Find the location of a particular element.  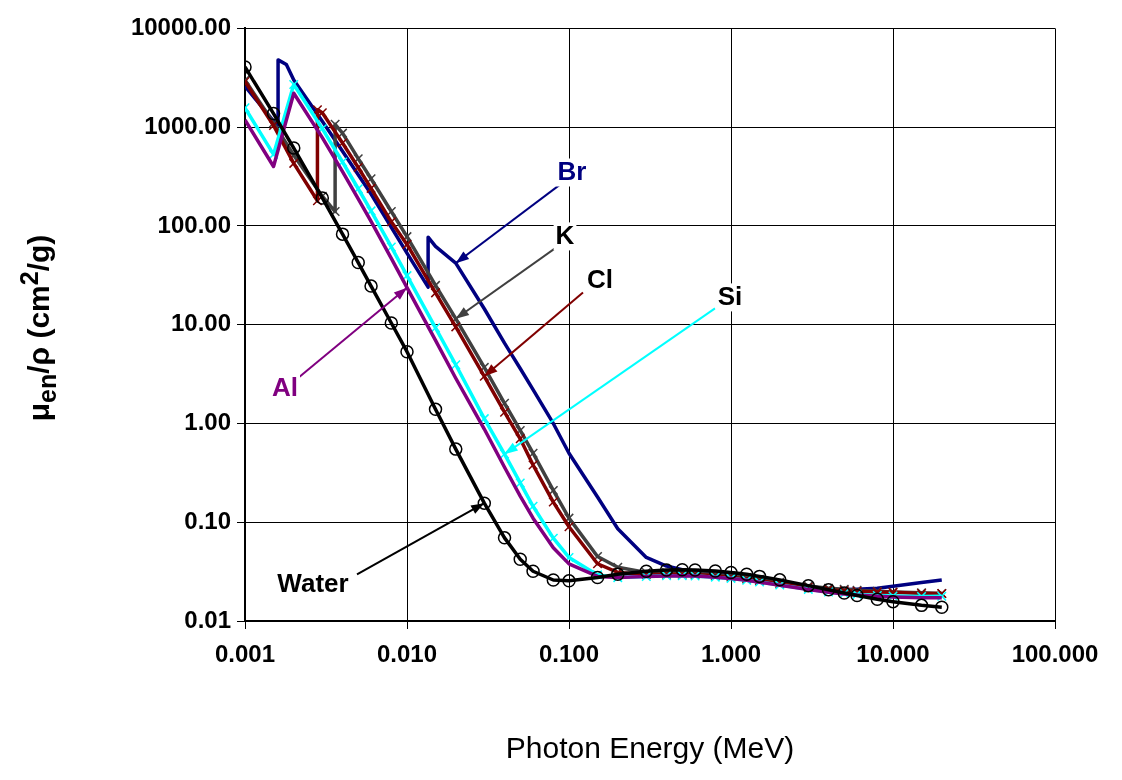

x-tick-label: 0.010 is located at coordinates (407, 654).